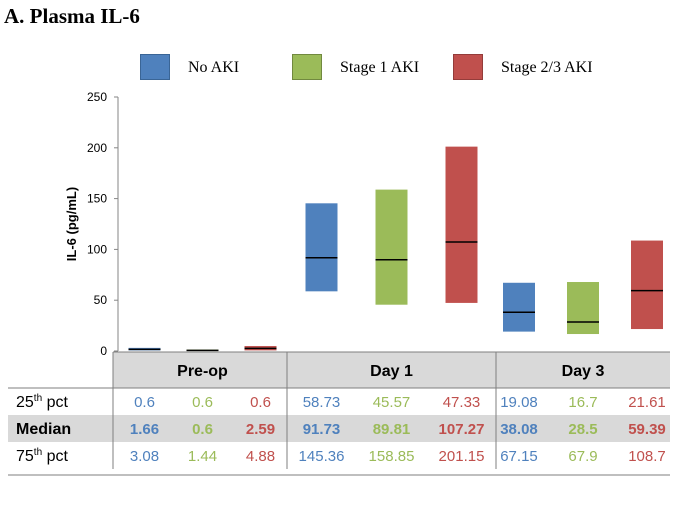 This screenshot has height=516, width=676. I want to click on cell-p25-1-0: 58.73, so click(322, 402).